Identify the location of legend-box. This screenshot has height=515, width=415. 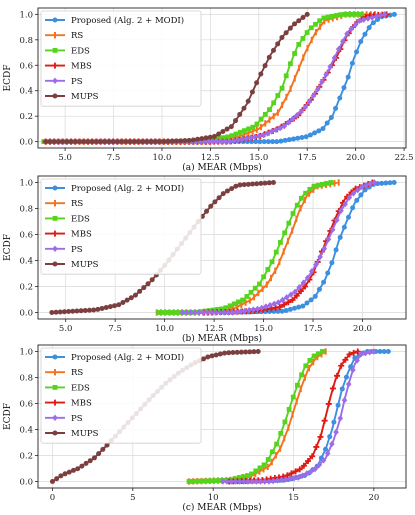
(121, 58).